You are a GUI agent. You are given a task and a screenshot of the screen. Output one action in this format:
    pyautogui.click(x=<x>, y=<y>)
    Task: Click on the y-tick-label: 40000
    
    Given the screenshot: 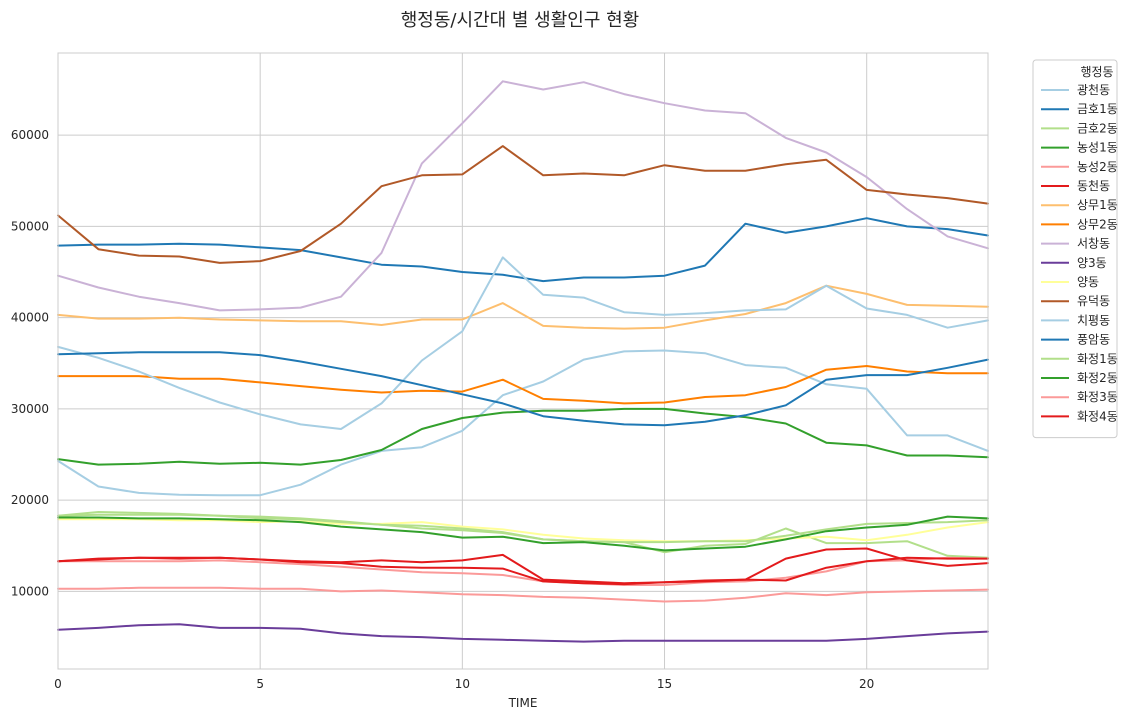 What is the action you would take?
    pyautogui.click(x=30, y=318)
    